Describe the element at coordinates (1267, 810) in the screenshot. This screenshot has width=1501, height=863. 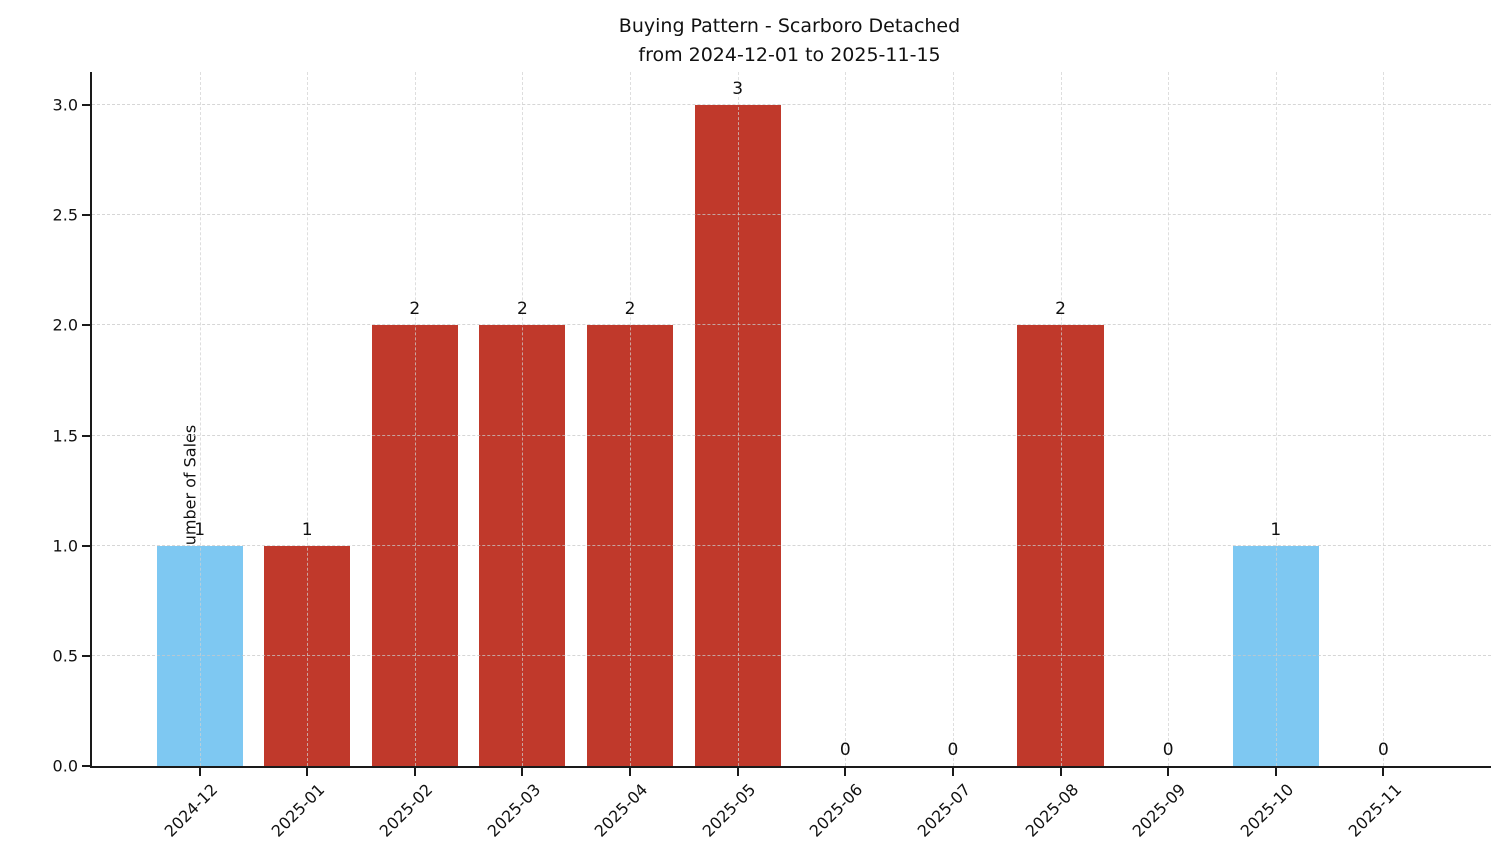
I see `x-tick-label: 2025-10` at that location.